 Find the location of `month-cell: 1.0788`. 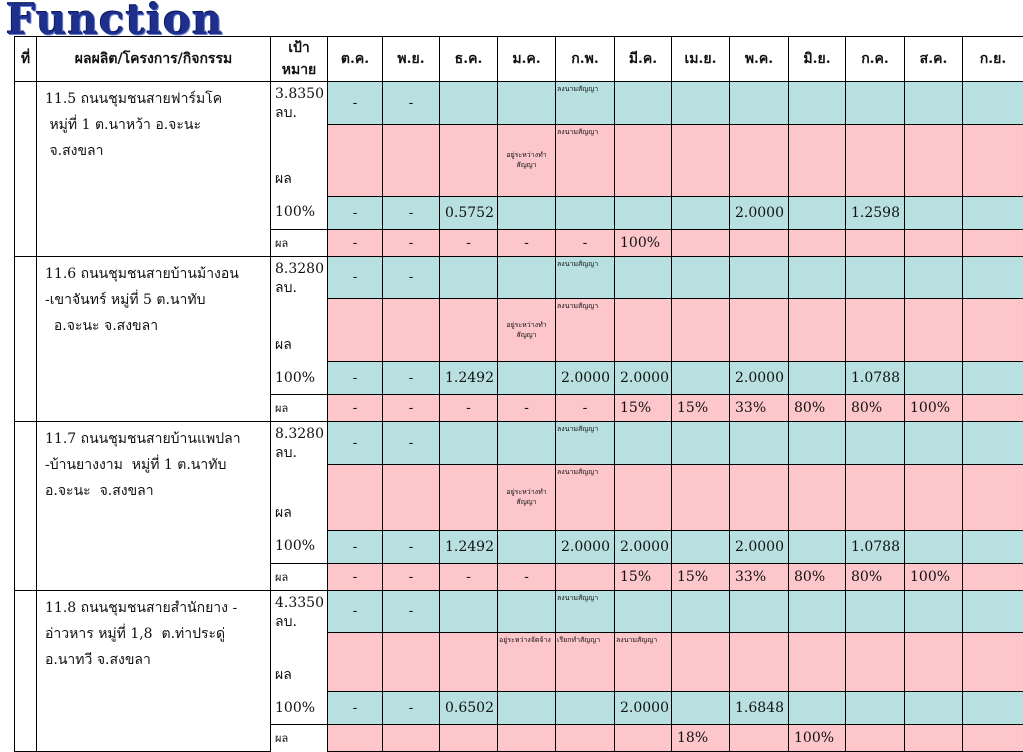

month-cell: 1.0788 is located at coordinates (875, 546).